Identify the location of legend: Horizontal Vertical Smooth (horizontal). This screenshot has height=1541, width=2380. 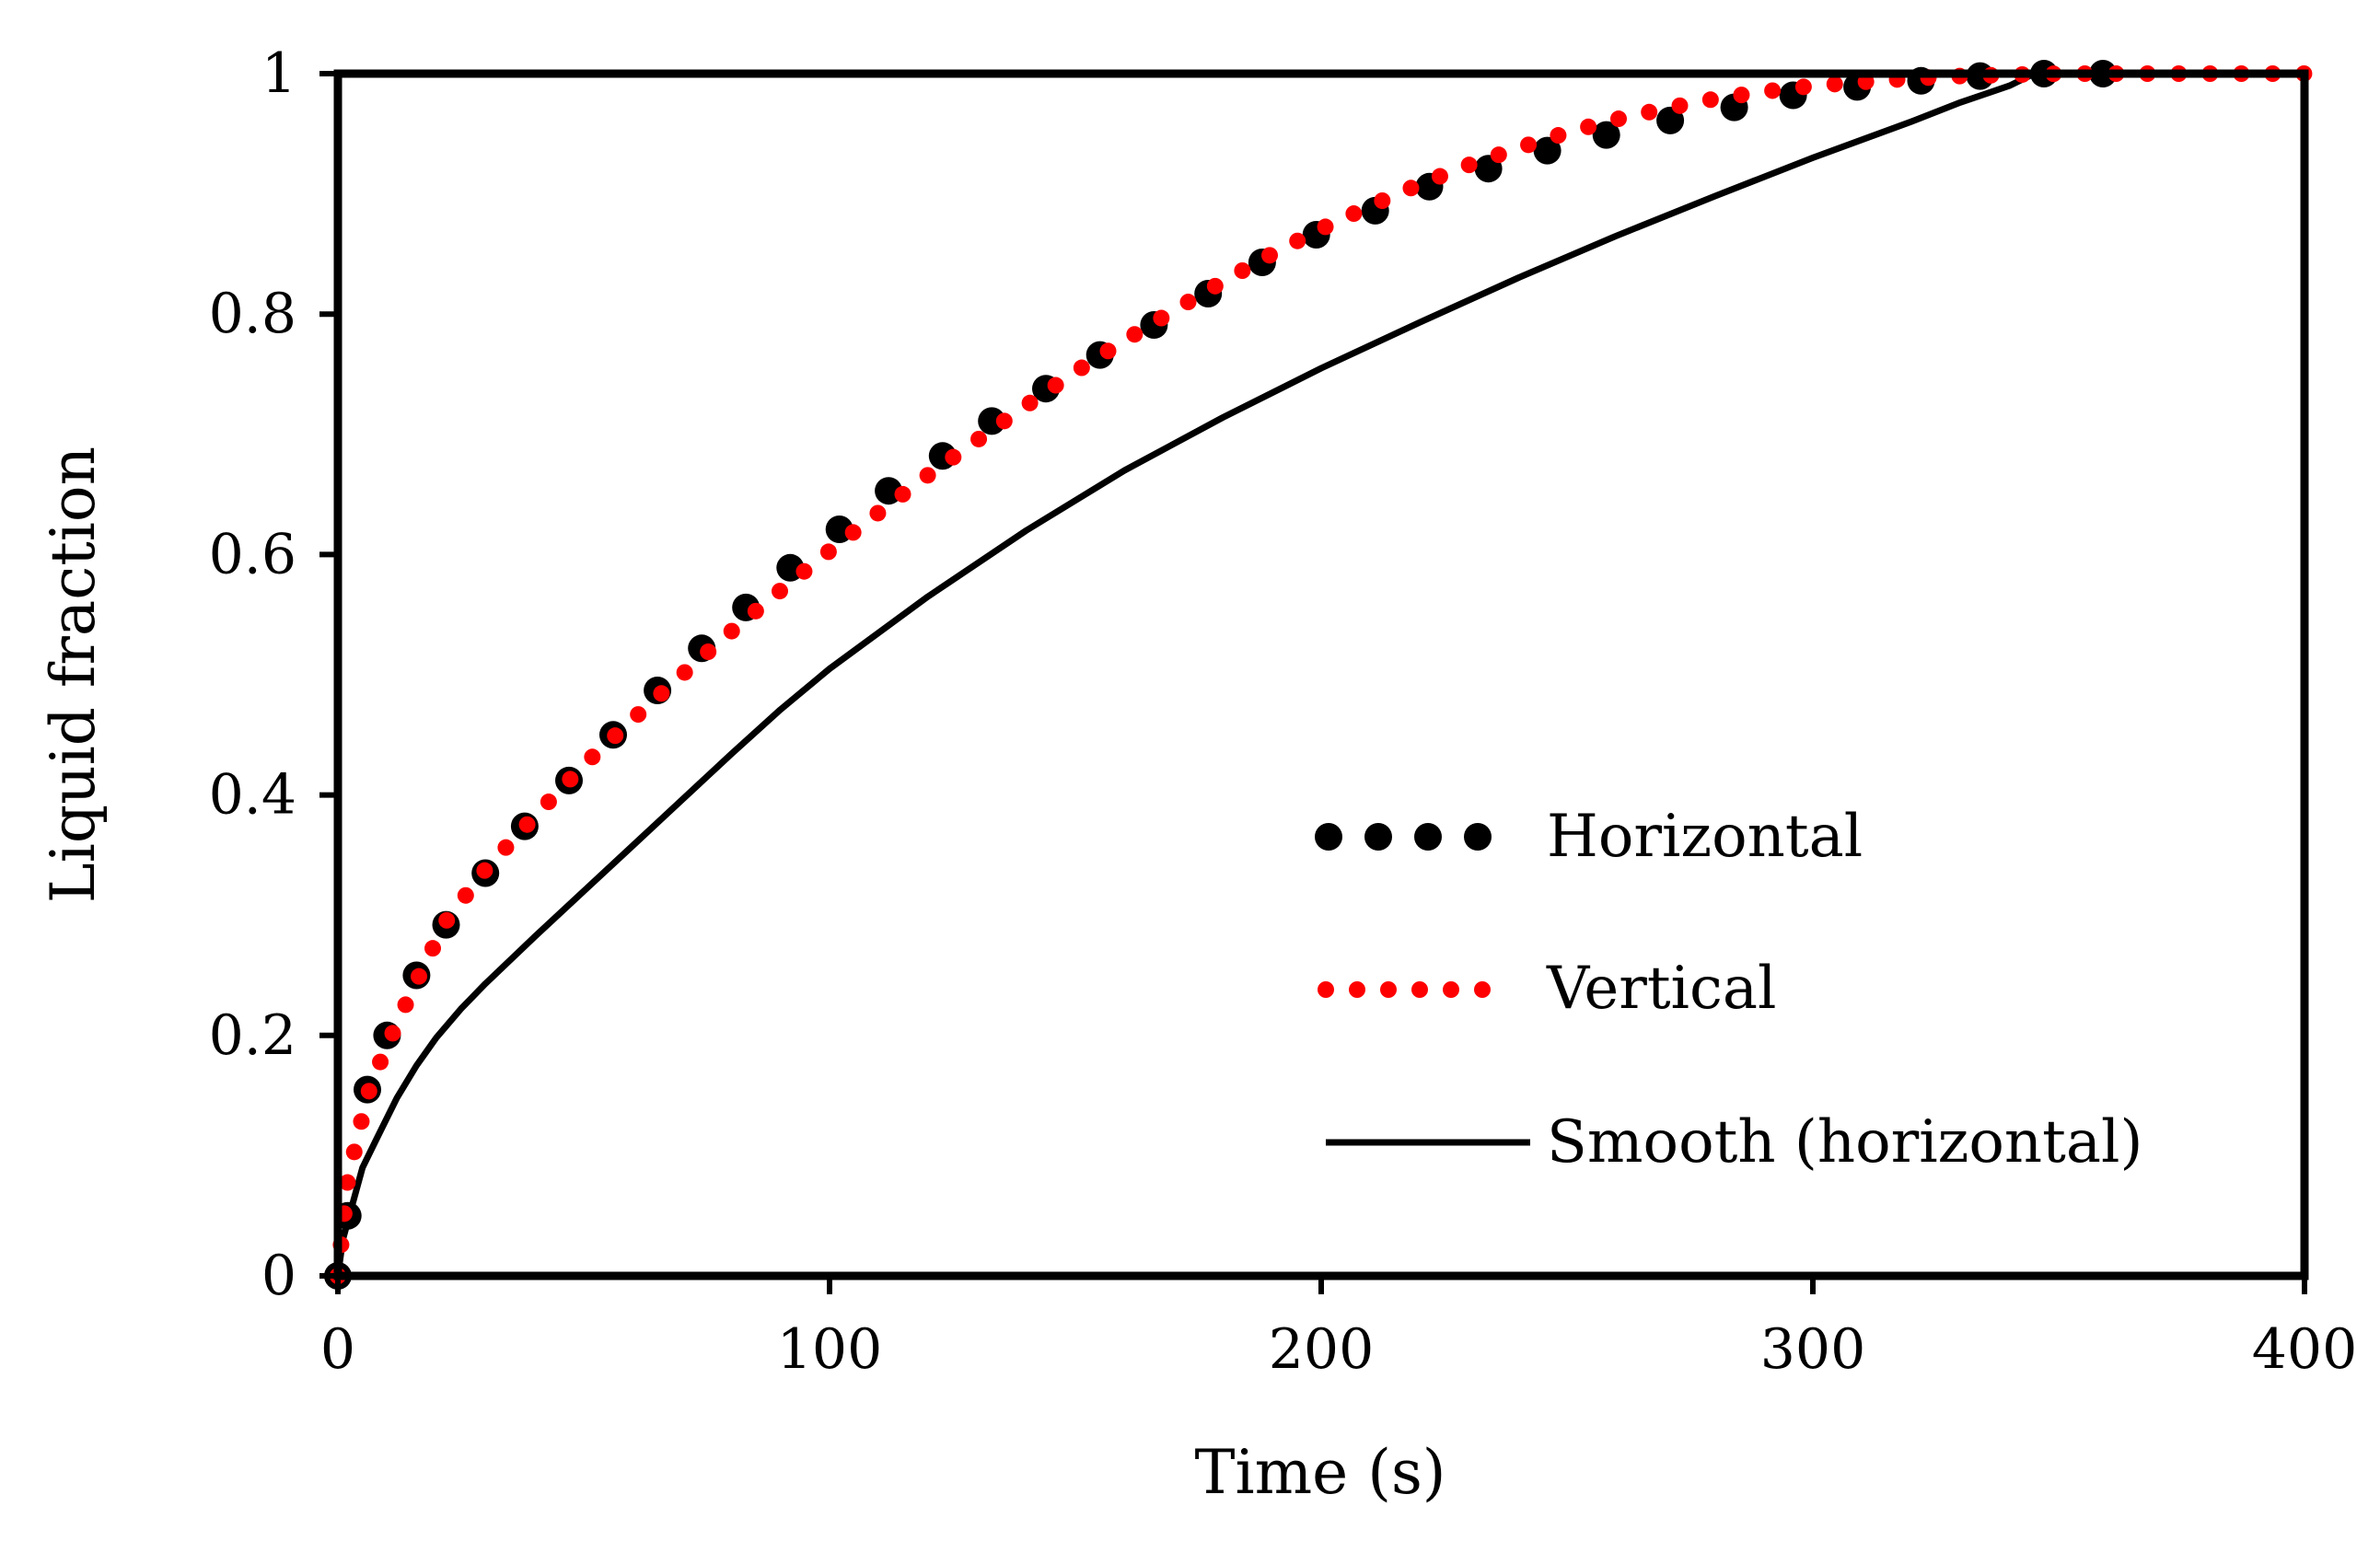
(1728, 990).